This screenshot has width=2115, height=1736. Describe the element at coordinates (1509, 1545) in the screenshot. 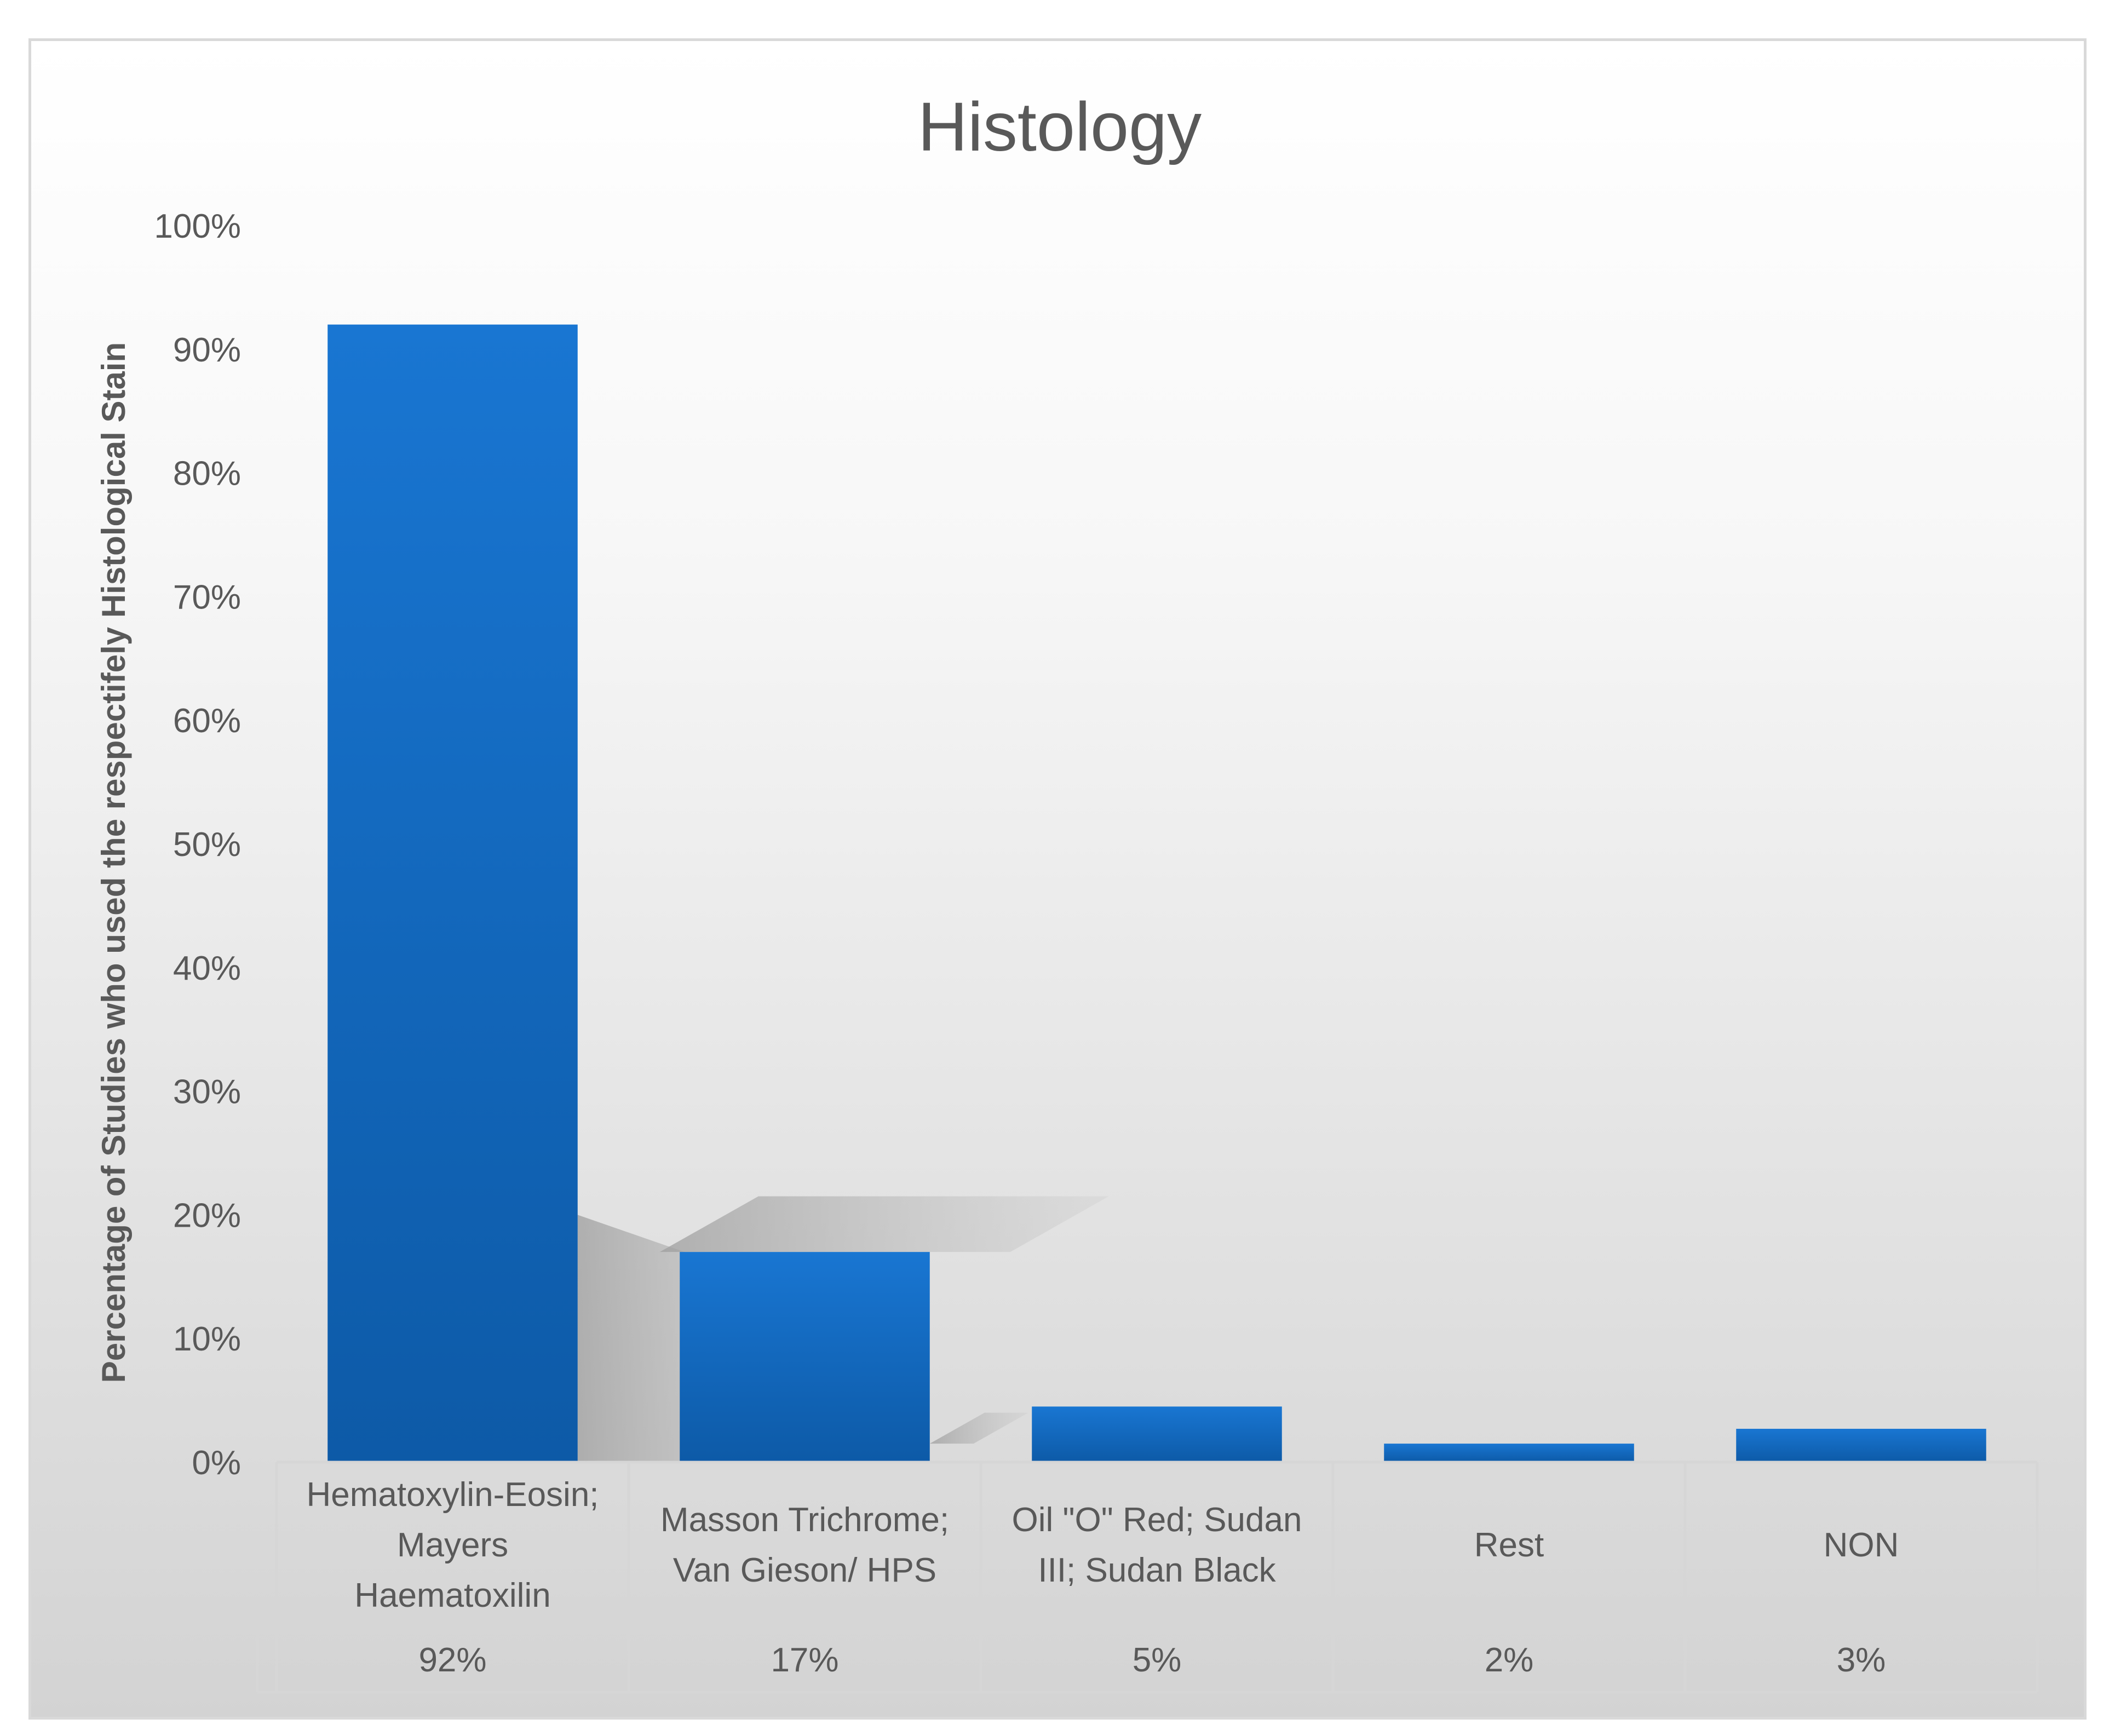

I see `x-tick-label: Rest` at that location.